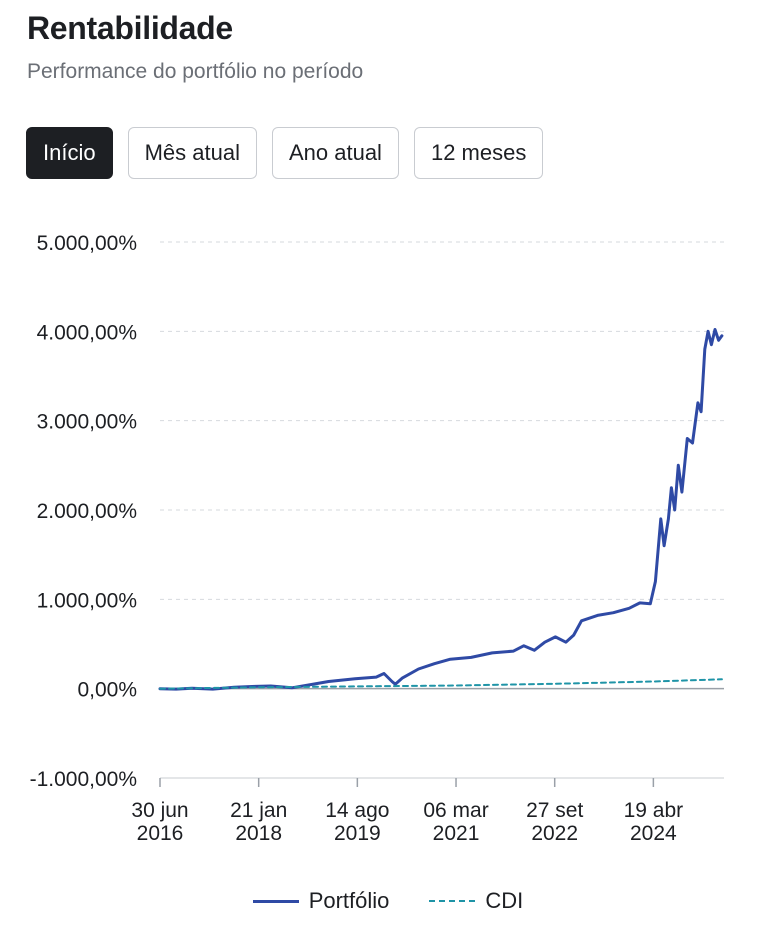 The height and width of the screenshot is (931, 776). What do you see at coordinates (258, 833) in the screenshot?
I see `x-tick-label-year: 2018` at bounding box center [258, 833].